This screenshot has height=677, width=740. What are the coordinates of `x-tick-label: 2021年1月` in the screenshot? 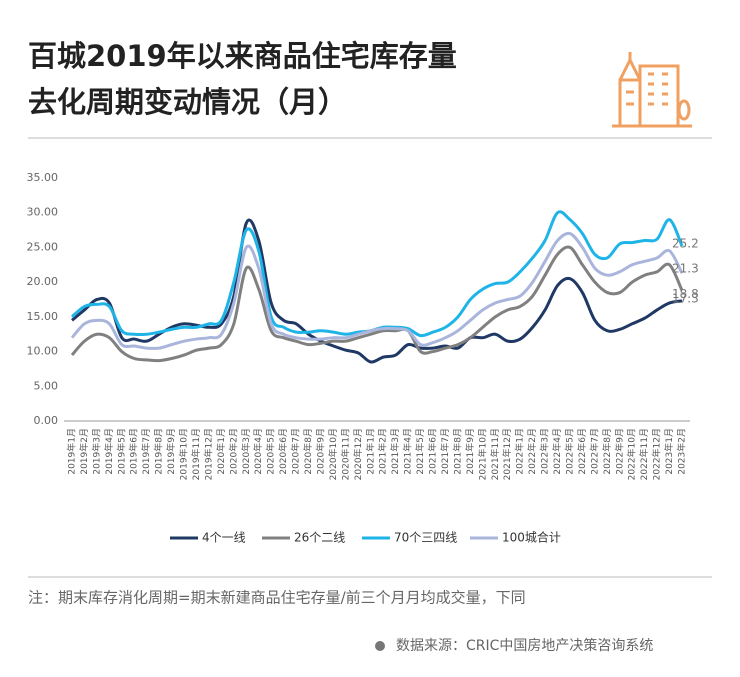 It's located at (370, 451).